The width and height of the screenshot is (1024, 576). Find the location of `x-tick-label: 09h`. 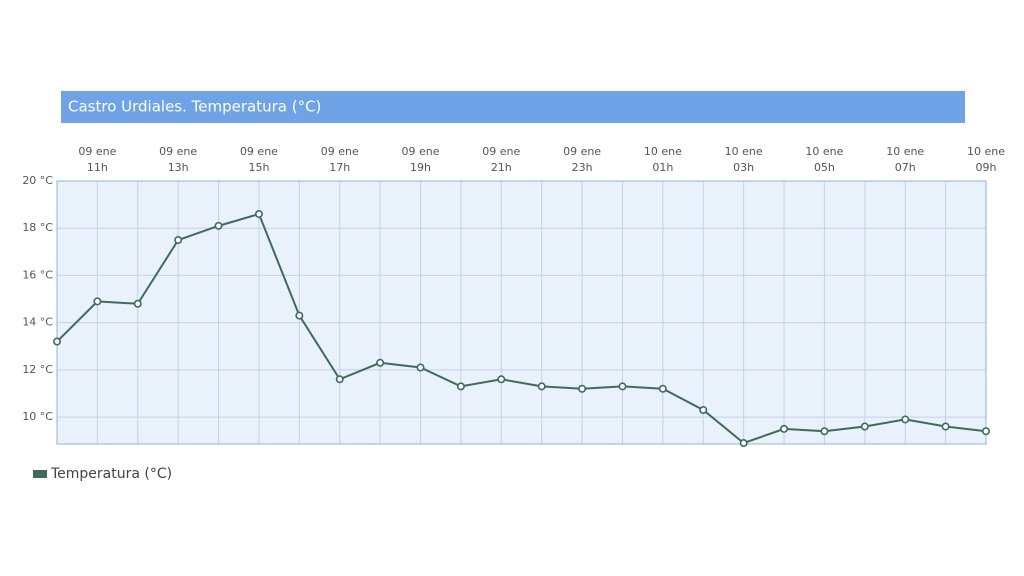

x-tick-label: 09h is located at coordinates (986, 167).